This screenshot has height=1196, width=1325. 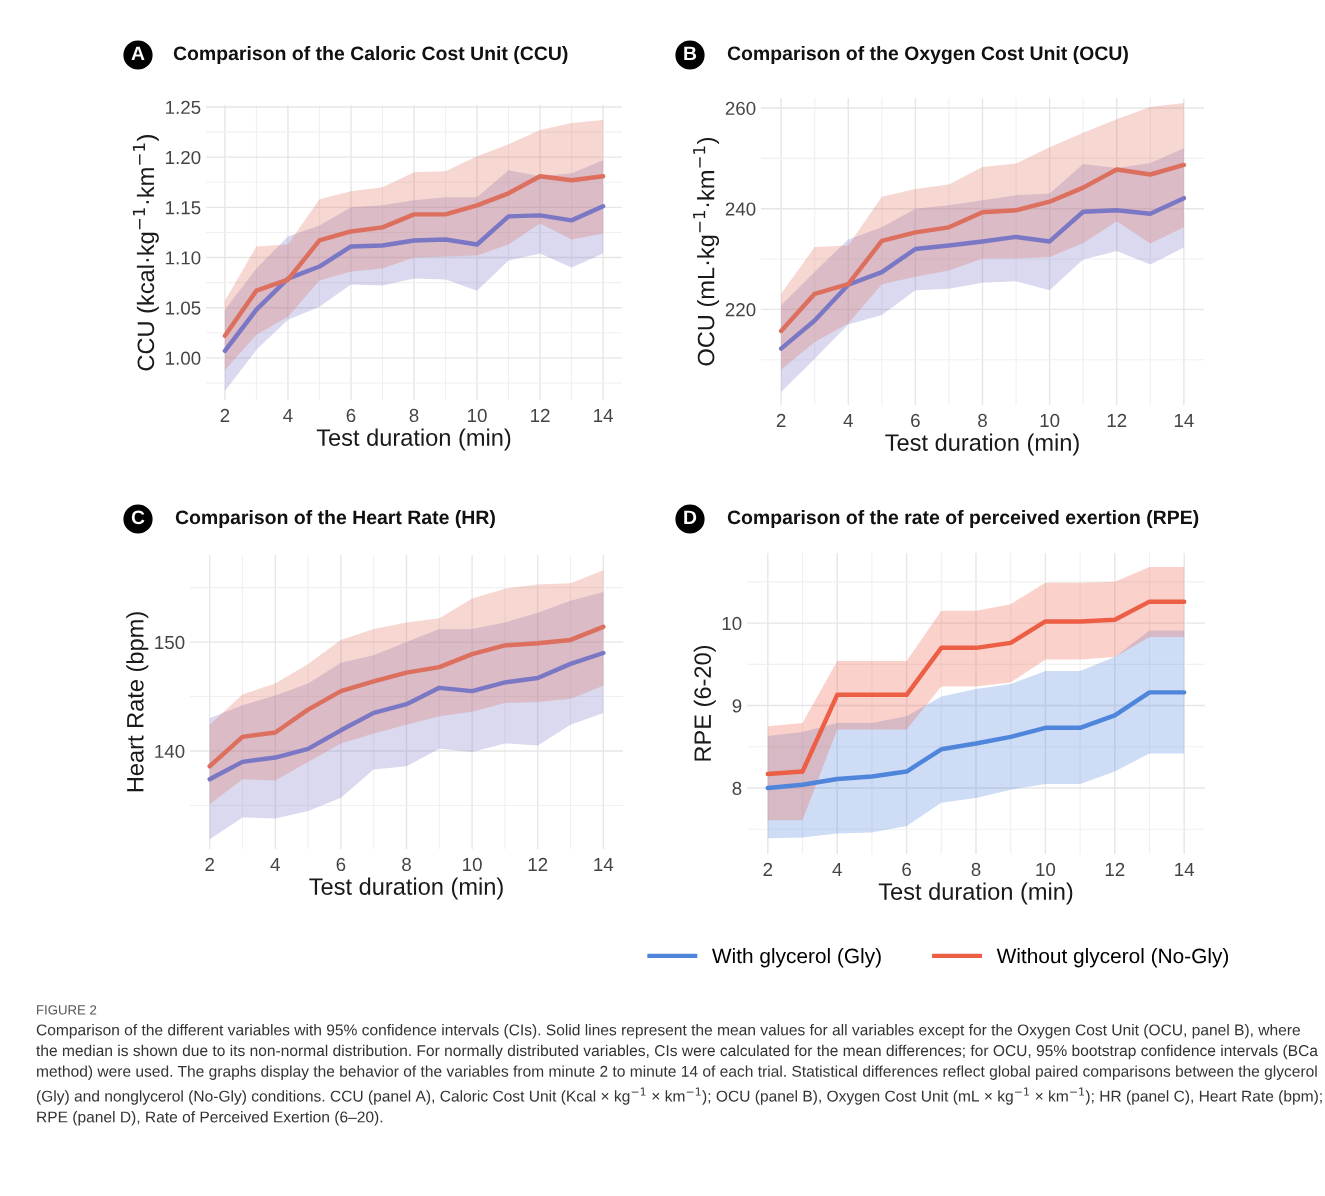 What do you see at coordinates (704, 703) in the screenshot?
I see `y-axis-title: RPE (6-20)` at bounding box center [704, 703].